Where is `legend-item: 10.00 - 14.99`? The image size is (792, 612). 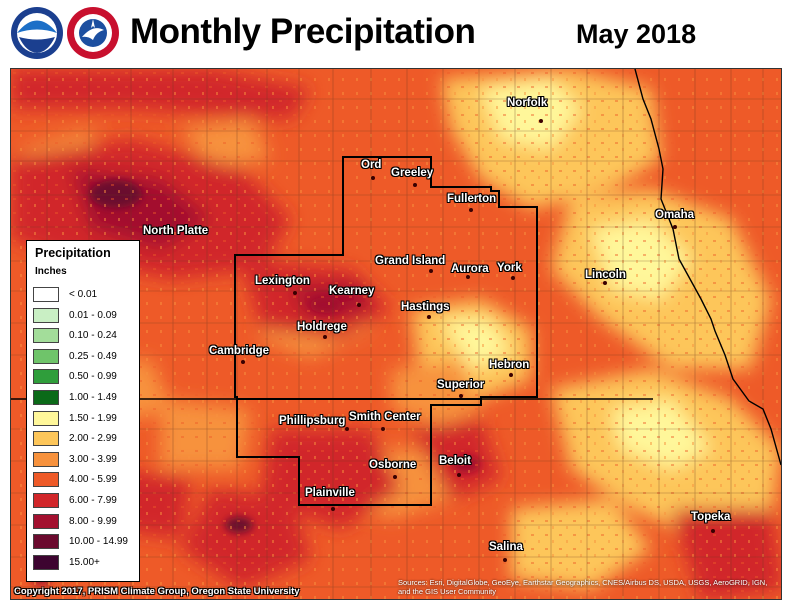
legend-item: 10.00 - 14.99 is located at coordinates (85, 541).